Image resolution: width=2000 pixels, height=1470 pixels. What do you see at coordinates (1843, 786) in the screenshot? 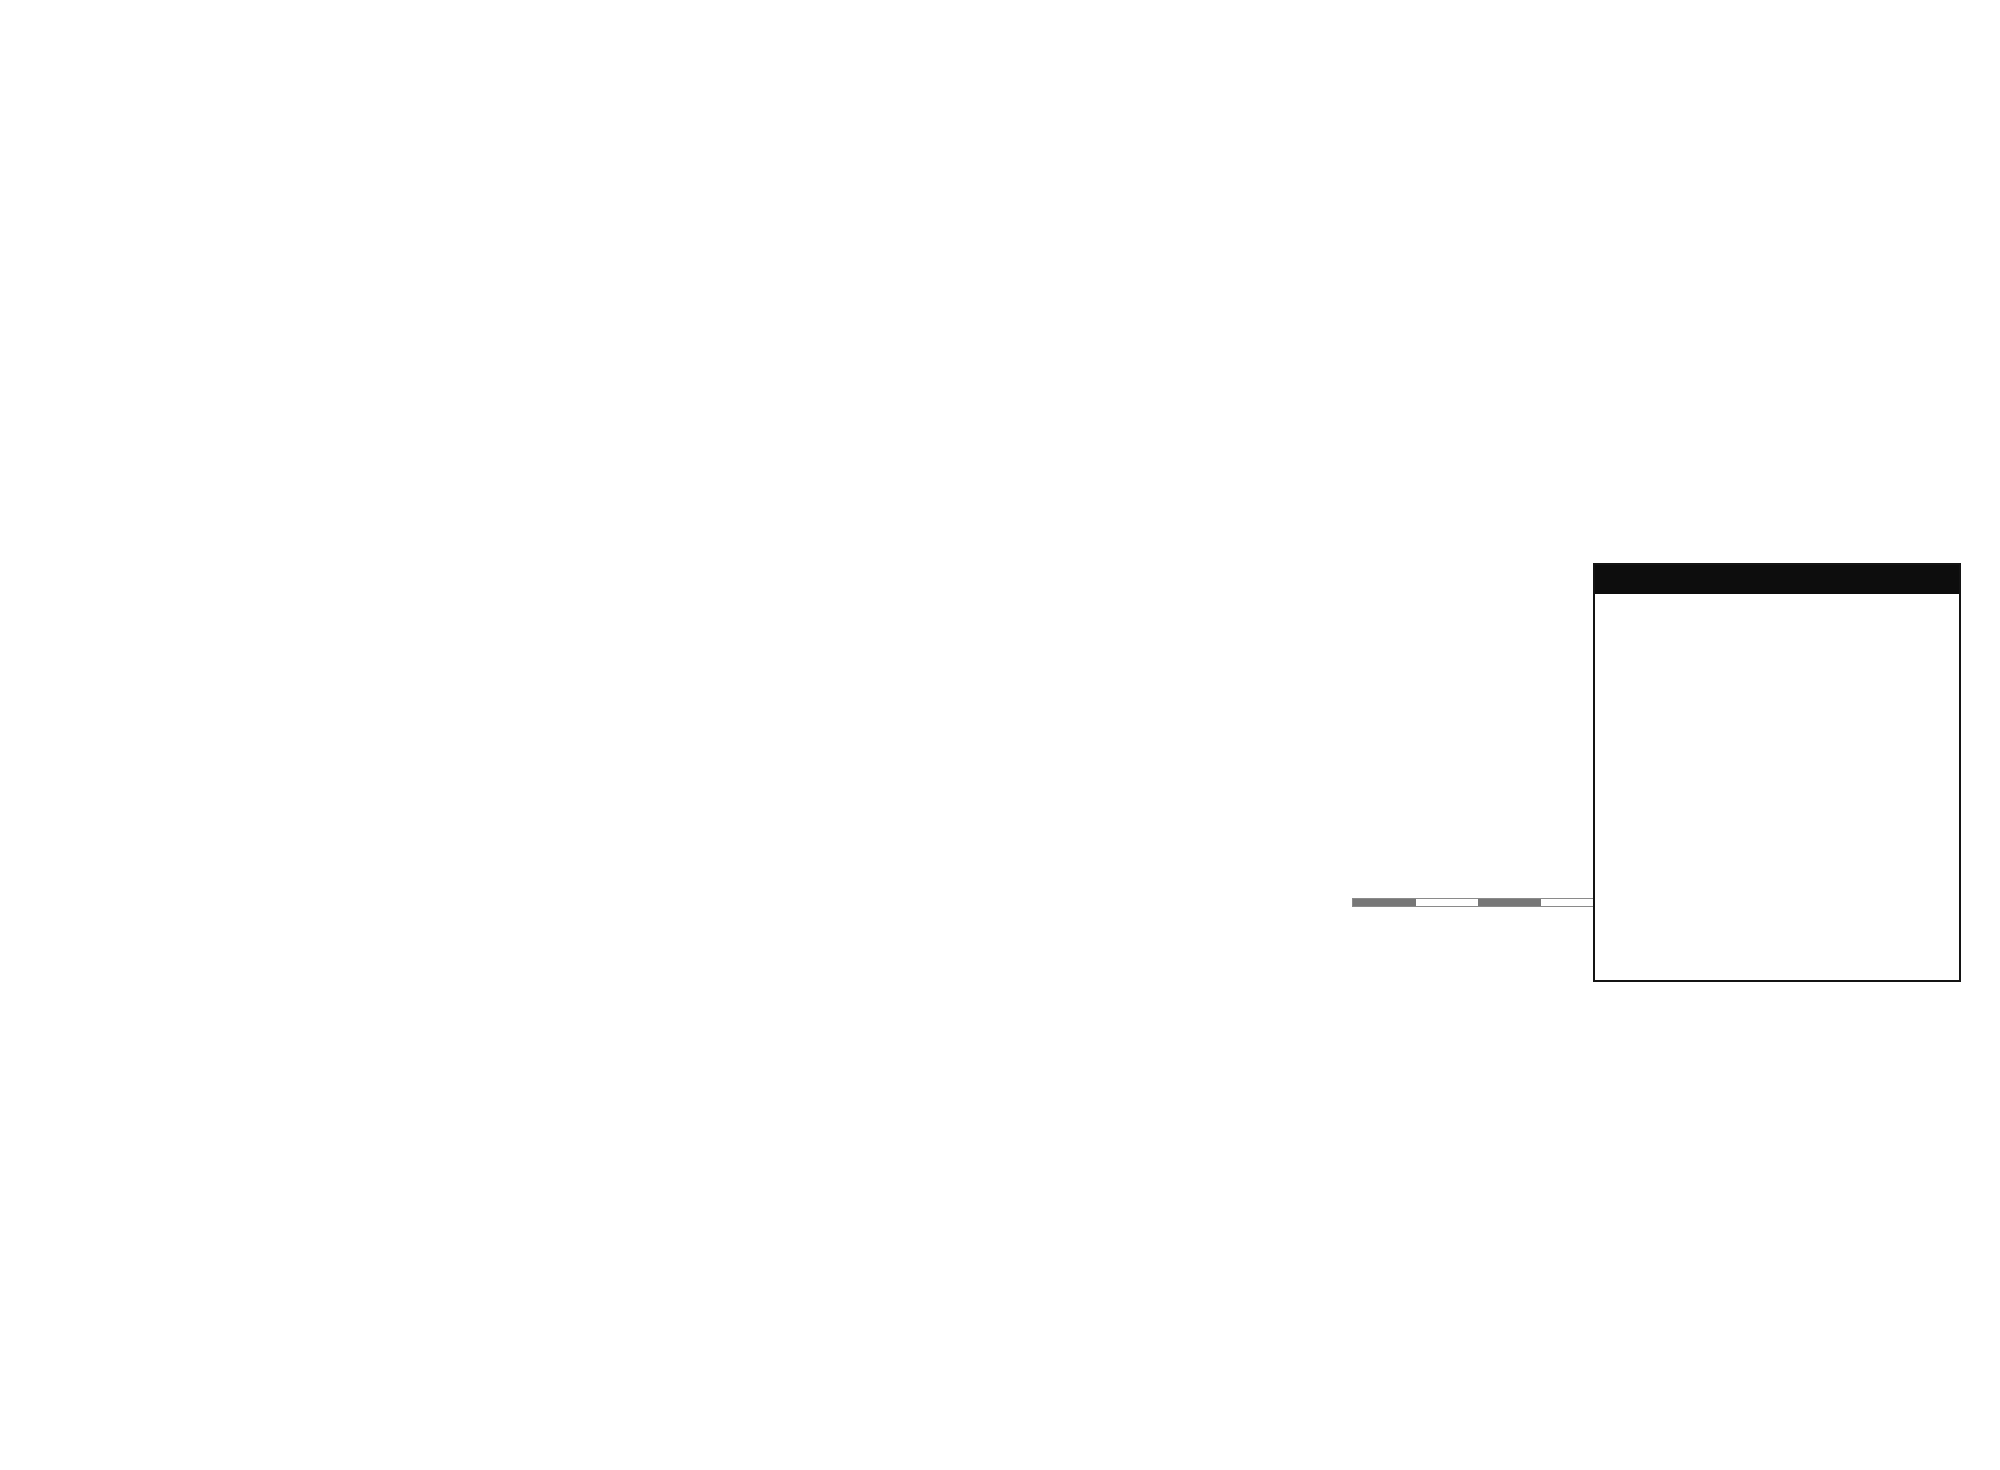
I see `plan-map` at bounding box center [1843, 786].